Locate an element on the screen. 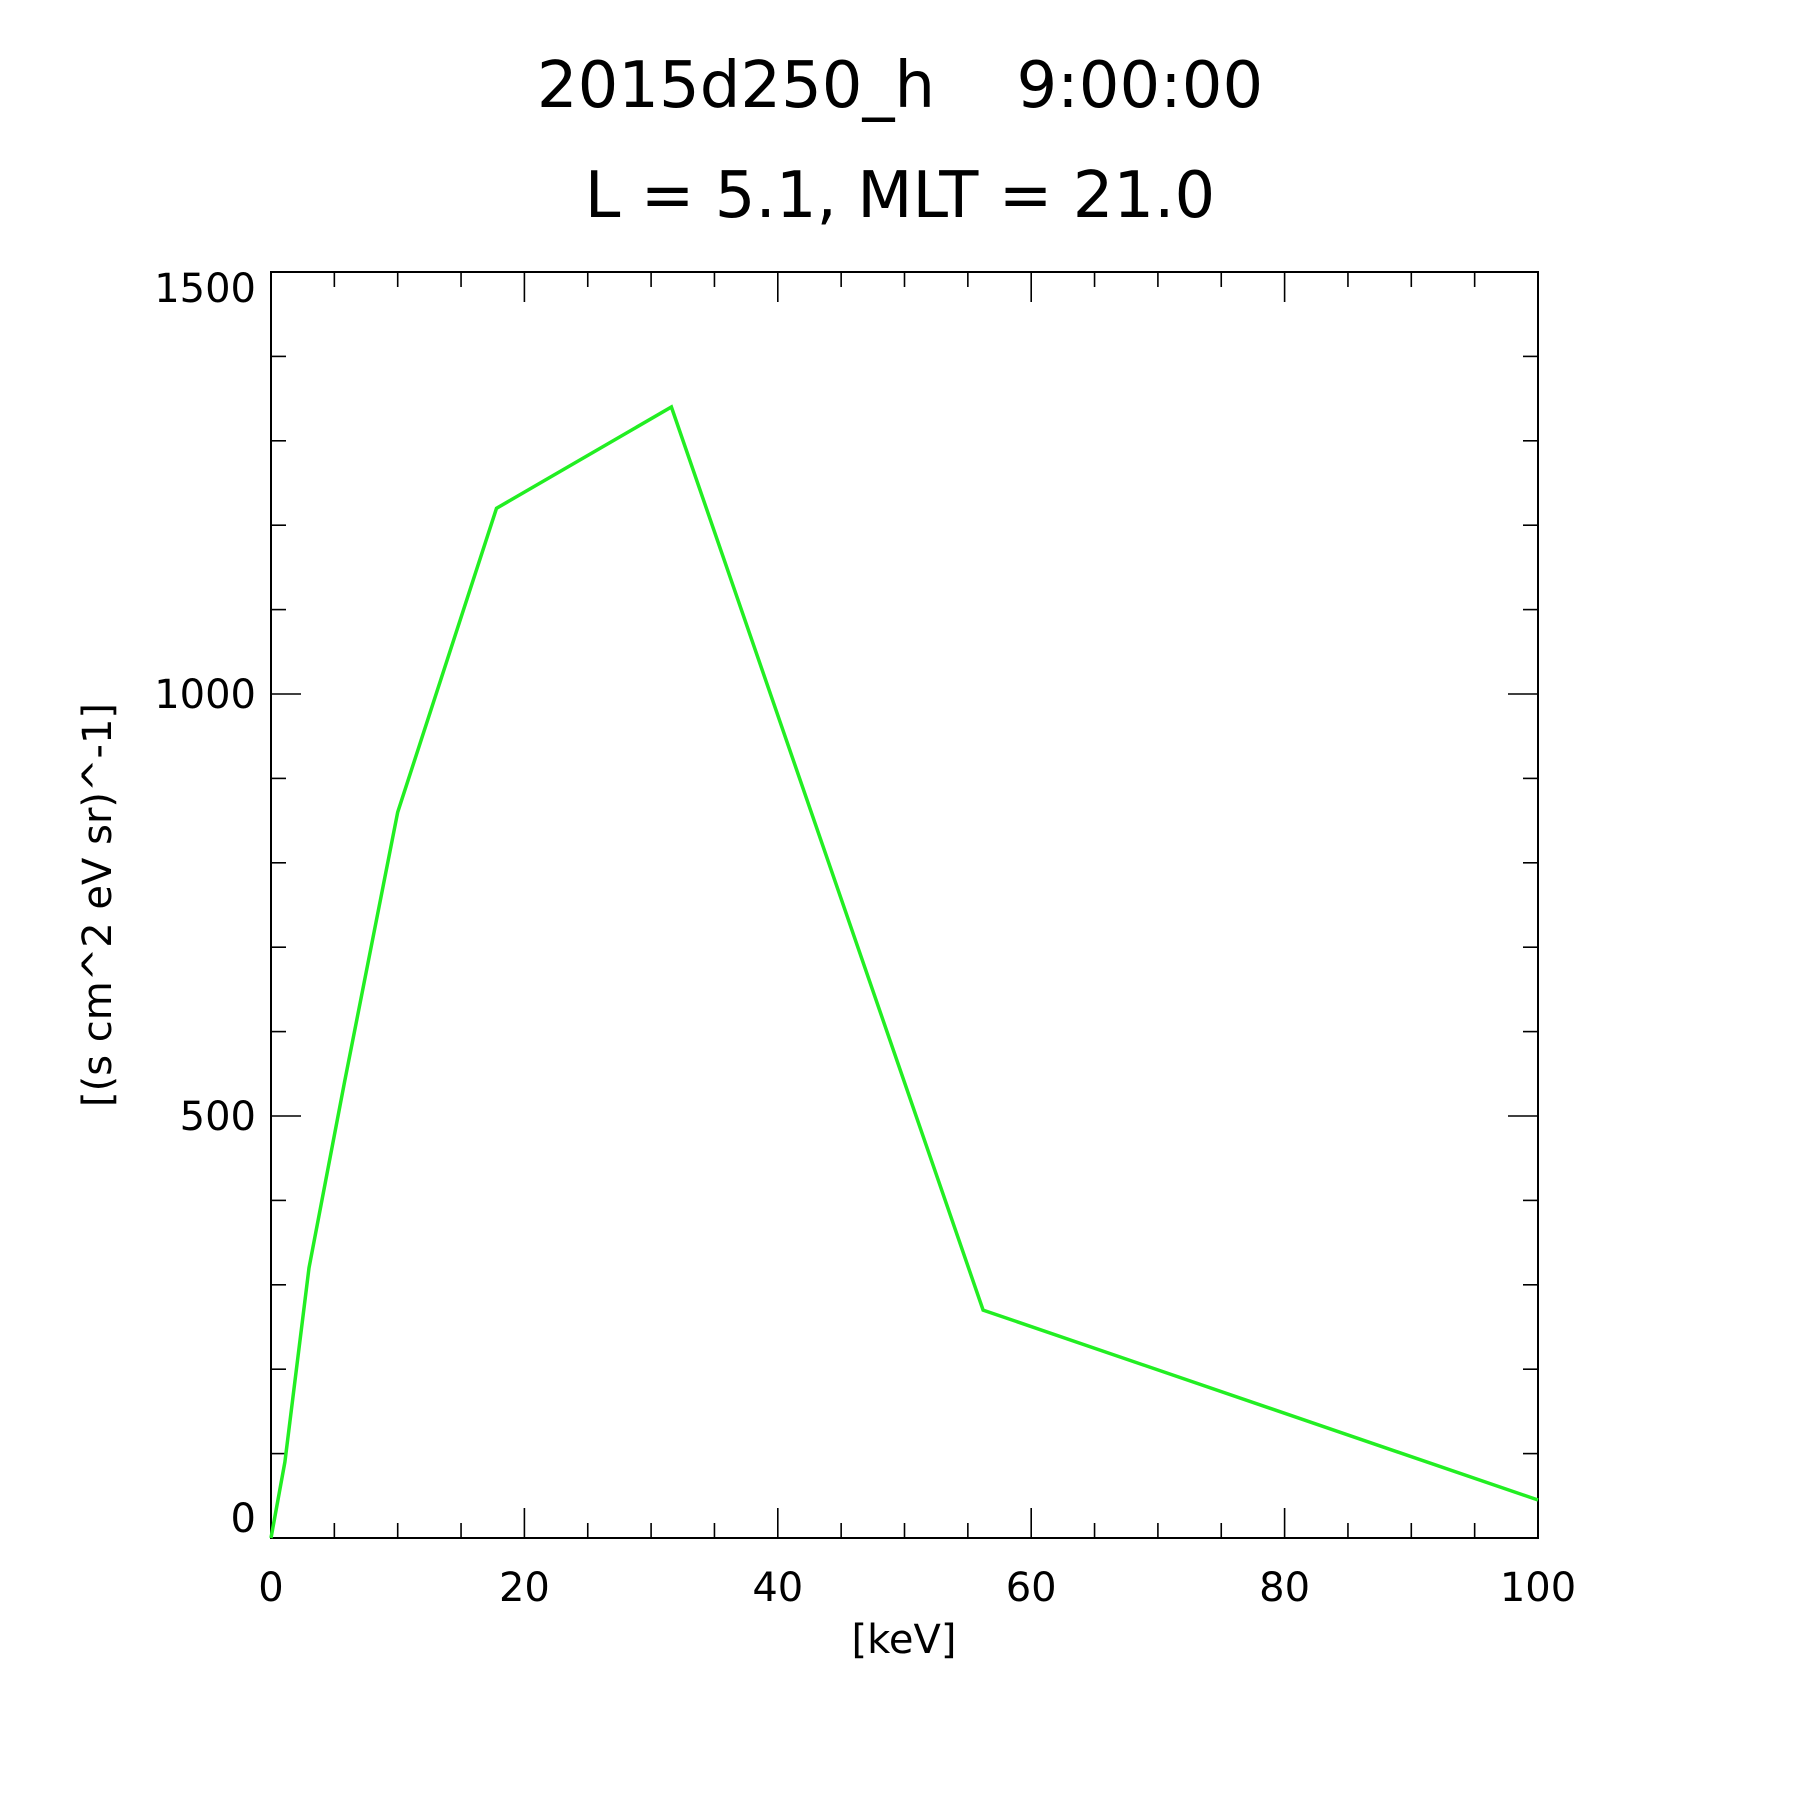 The height and width of the screenshot is (1800, 1800). y-tick-label: 1000 is located at coordinates (205, 695).